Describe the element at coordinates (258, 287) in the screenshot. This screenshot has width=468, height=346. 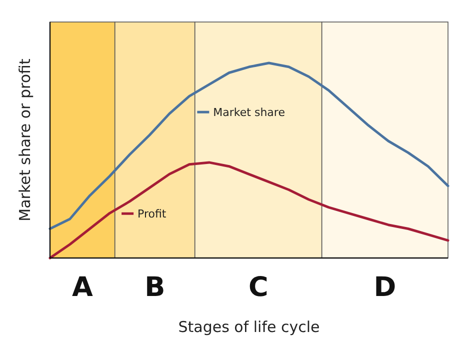
I see `text: C` at that location.